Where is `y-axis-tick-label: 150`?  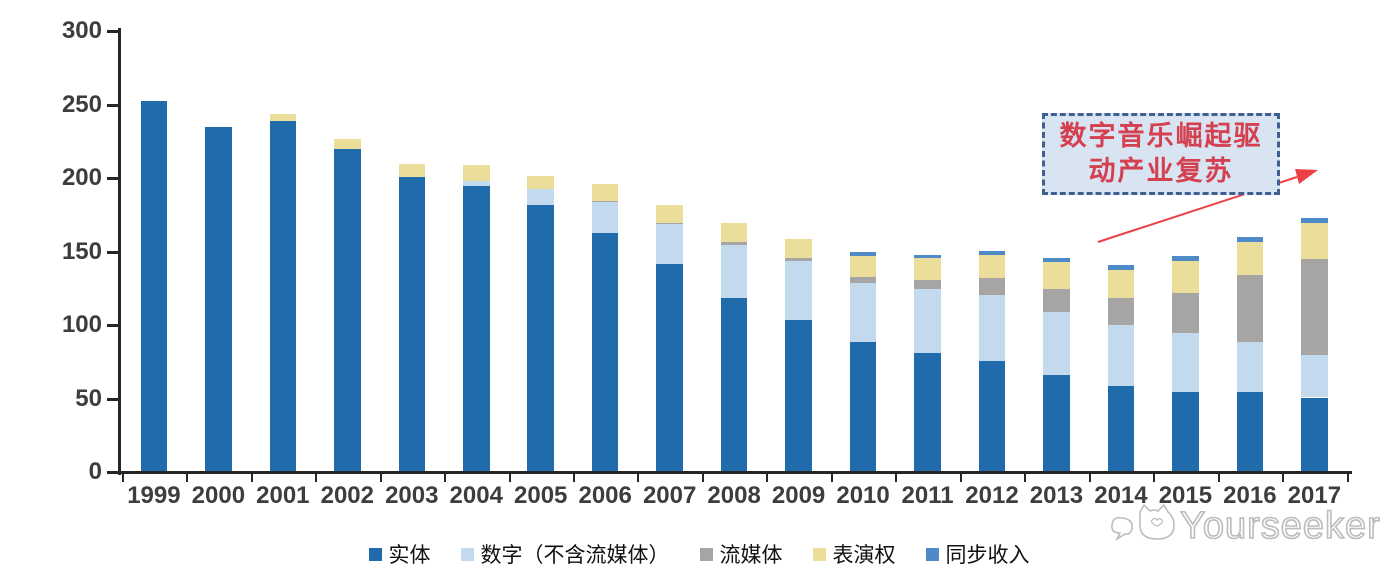 y-axis-tick-label: 150 is located at coordinates (81, 251).